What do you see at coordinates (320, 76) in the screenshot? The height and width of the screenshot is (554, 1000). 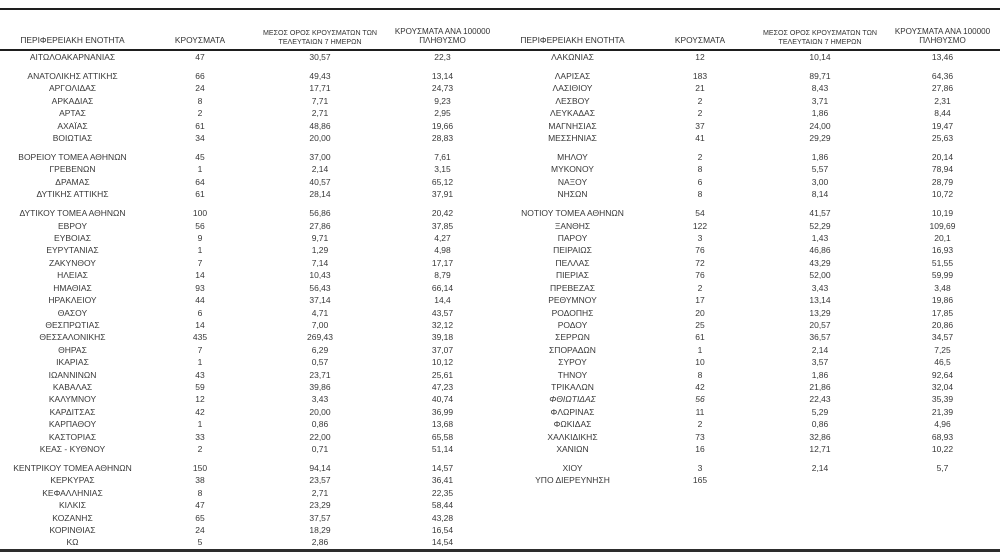 I see `avg7-cell: 49,43` at bounding box center [320, 76].